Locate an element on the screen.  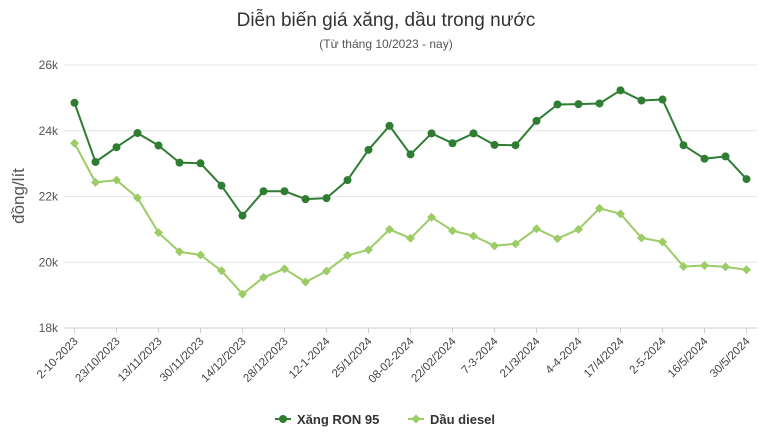
x-tick-label: 2-5-2024 is located at coordinates (648, 355).